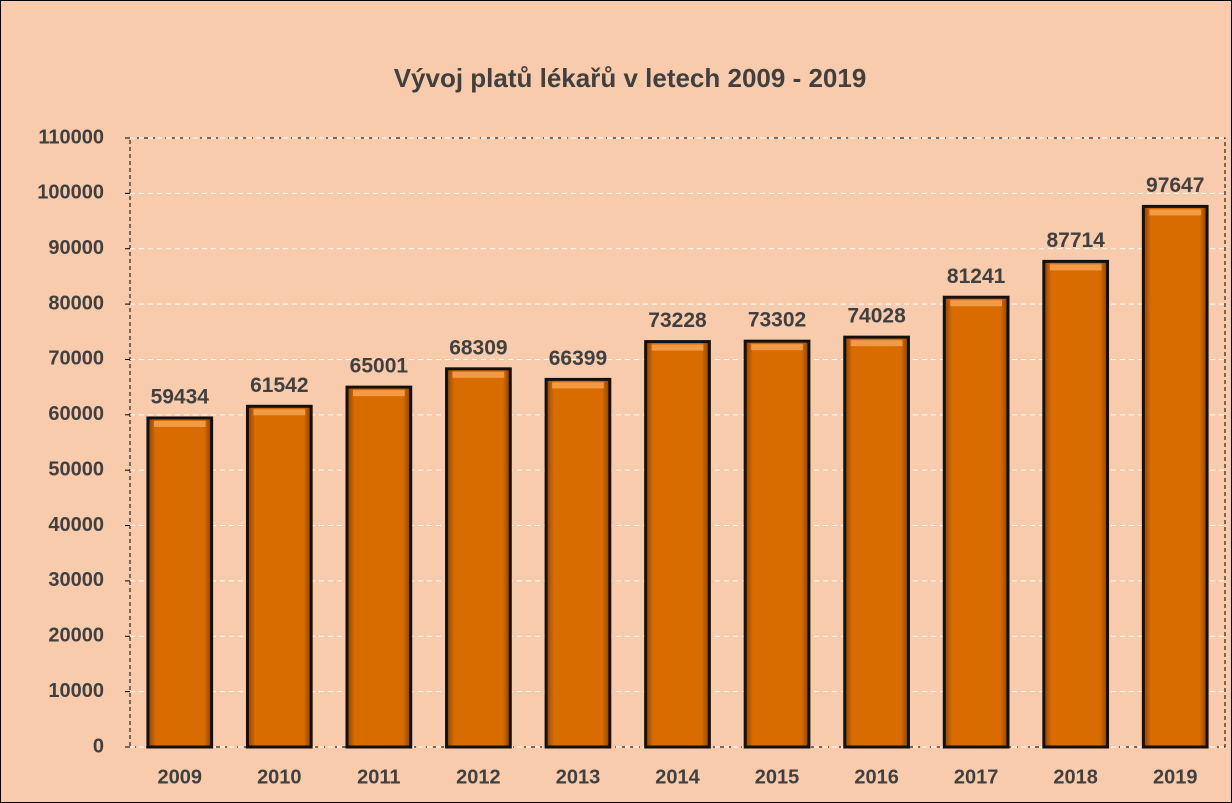 The height and width of the screenshot is (803, 1232). Describe the element at coordinates (76, 469) in the screenshot. I see `y-tick-label: 50000` at that location.